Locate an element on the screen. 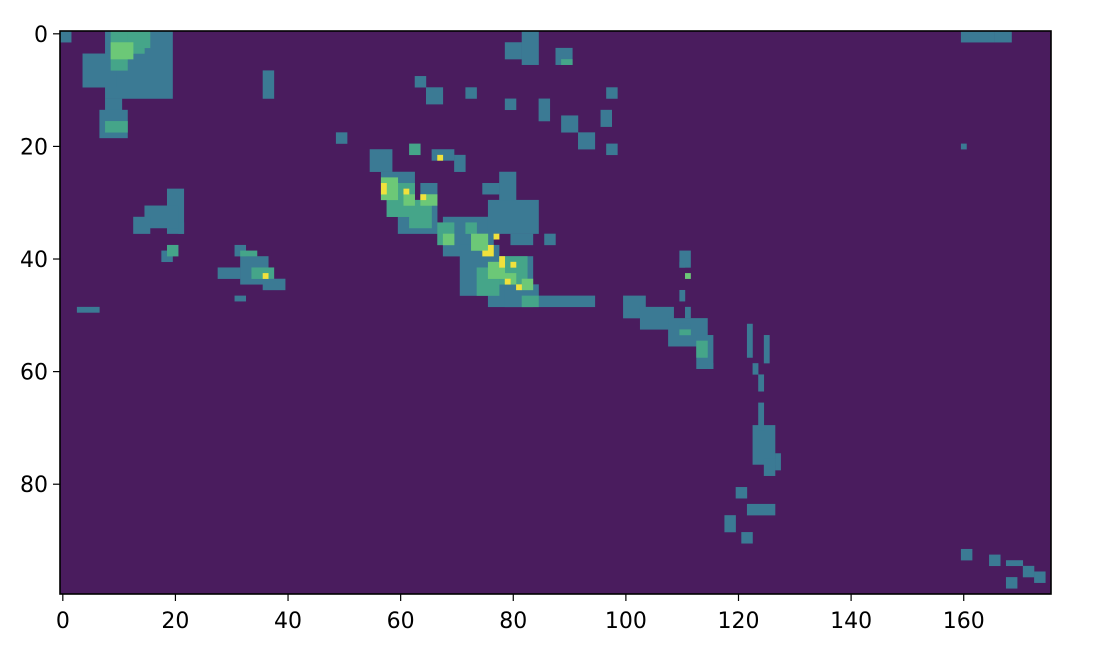 This screenshot has width=1102, height=662. x-tick-label: 60 is located at coordinates (401, 621).